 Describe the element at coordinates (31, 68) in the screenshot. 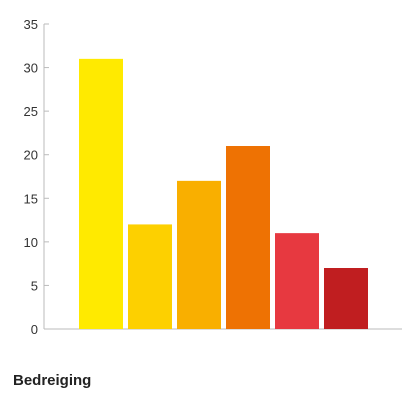

I see `y-tick-label: 30` at that location.